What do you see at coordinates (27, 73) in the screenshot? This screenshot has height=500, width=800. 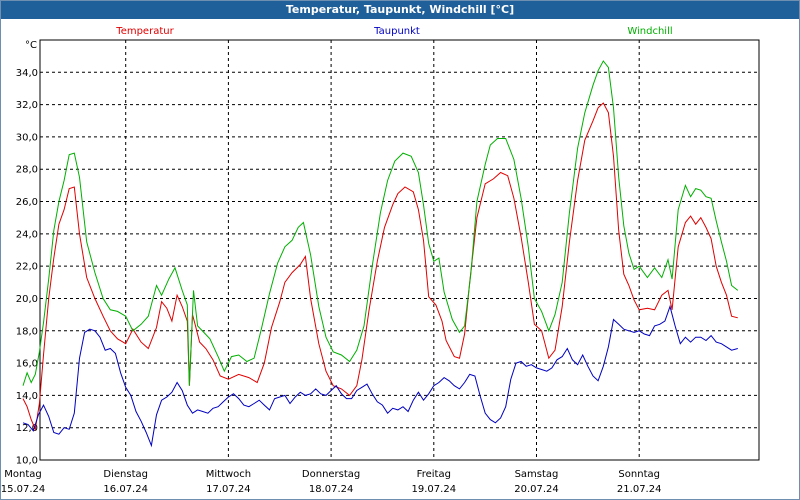 I see `y-tick-label: 34,0` at bounding box center [27, 73].